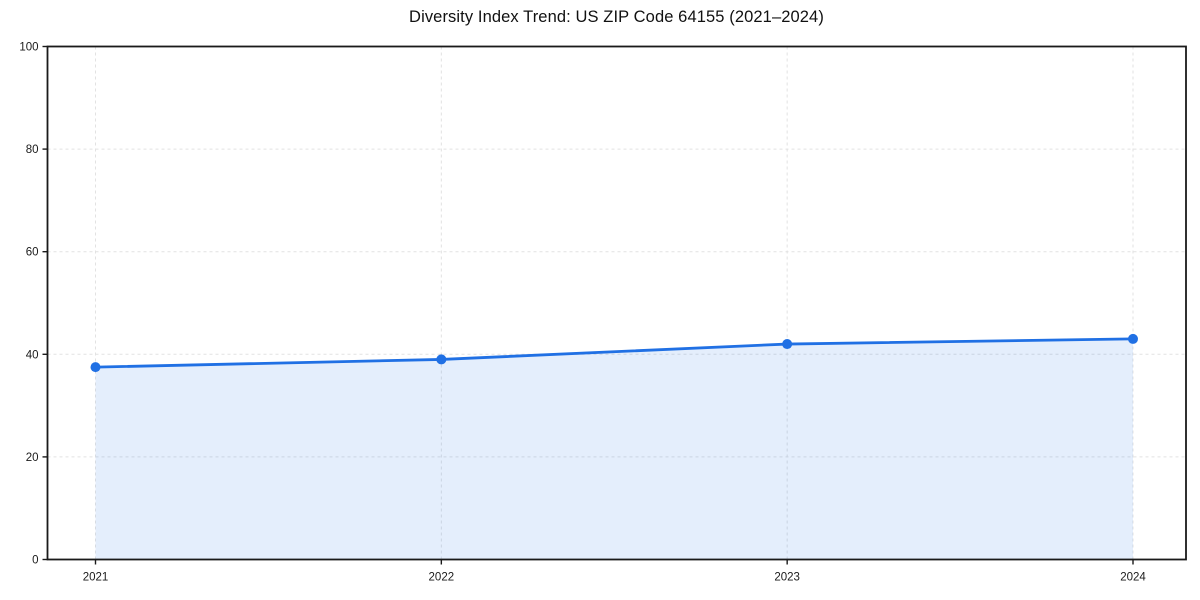 The height and width of the screenshot is (600, 1200). I want to click on series-line, so click(614, 353).